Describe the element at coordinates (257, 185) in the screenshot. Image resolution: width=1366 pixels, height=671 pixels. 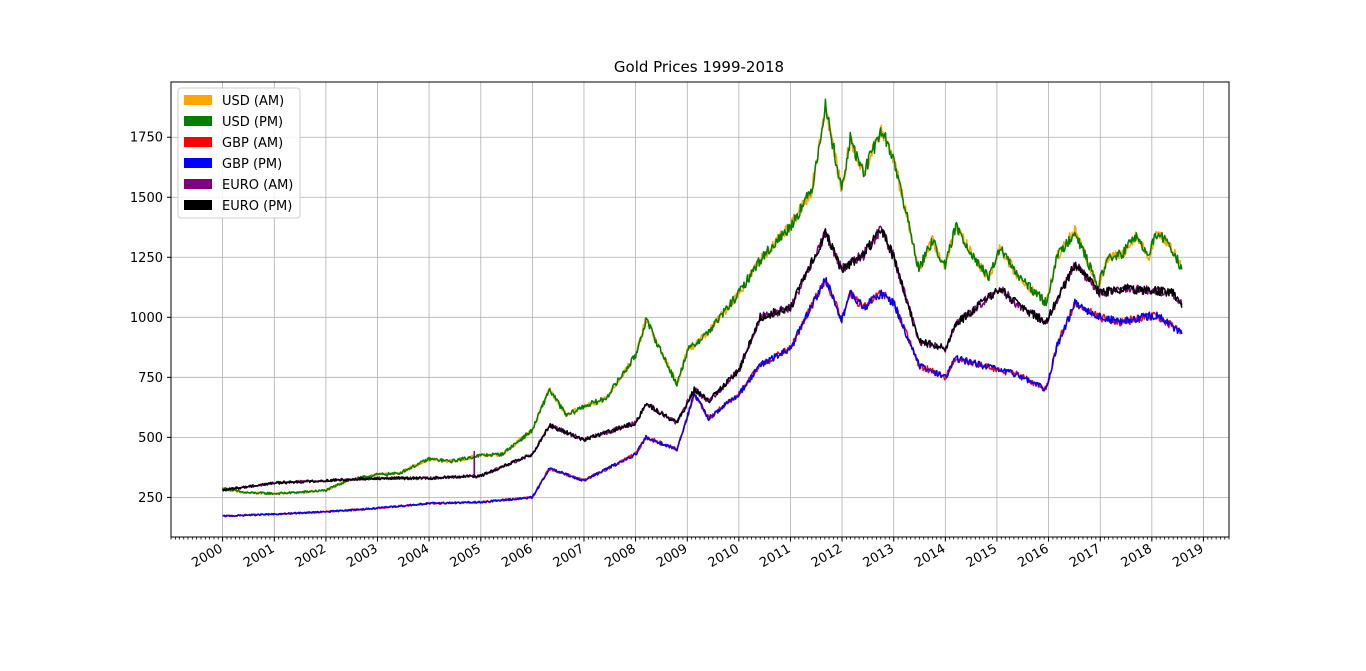
I see `legend-entry: EURO (AM)` at that location.